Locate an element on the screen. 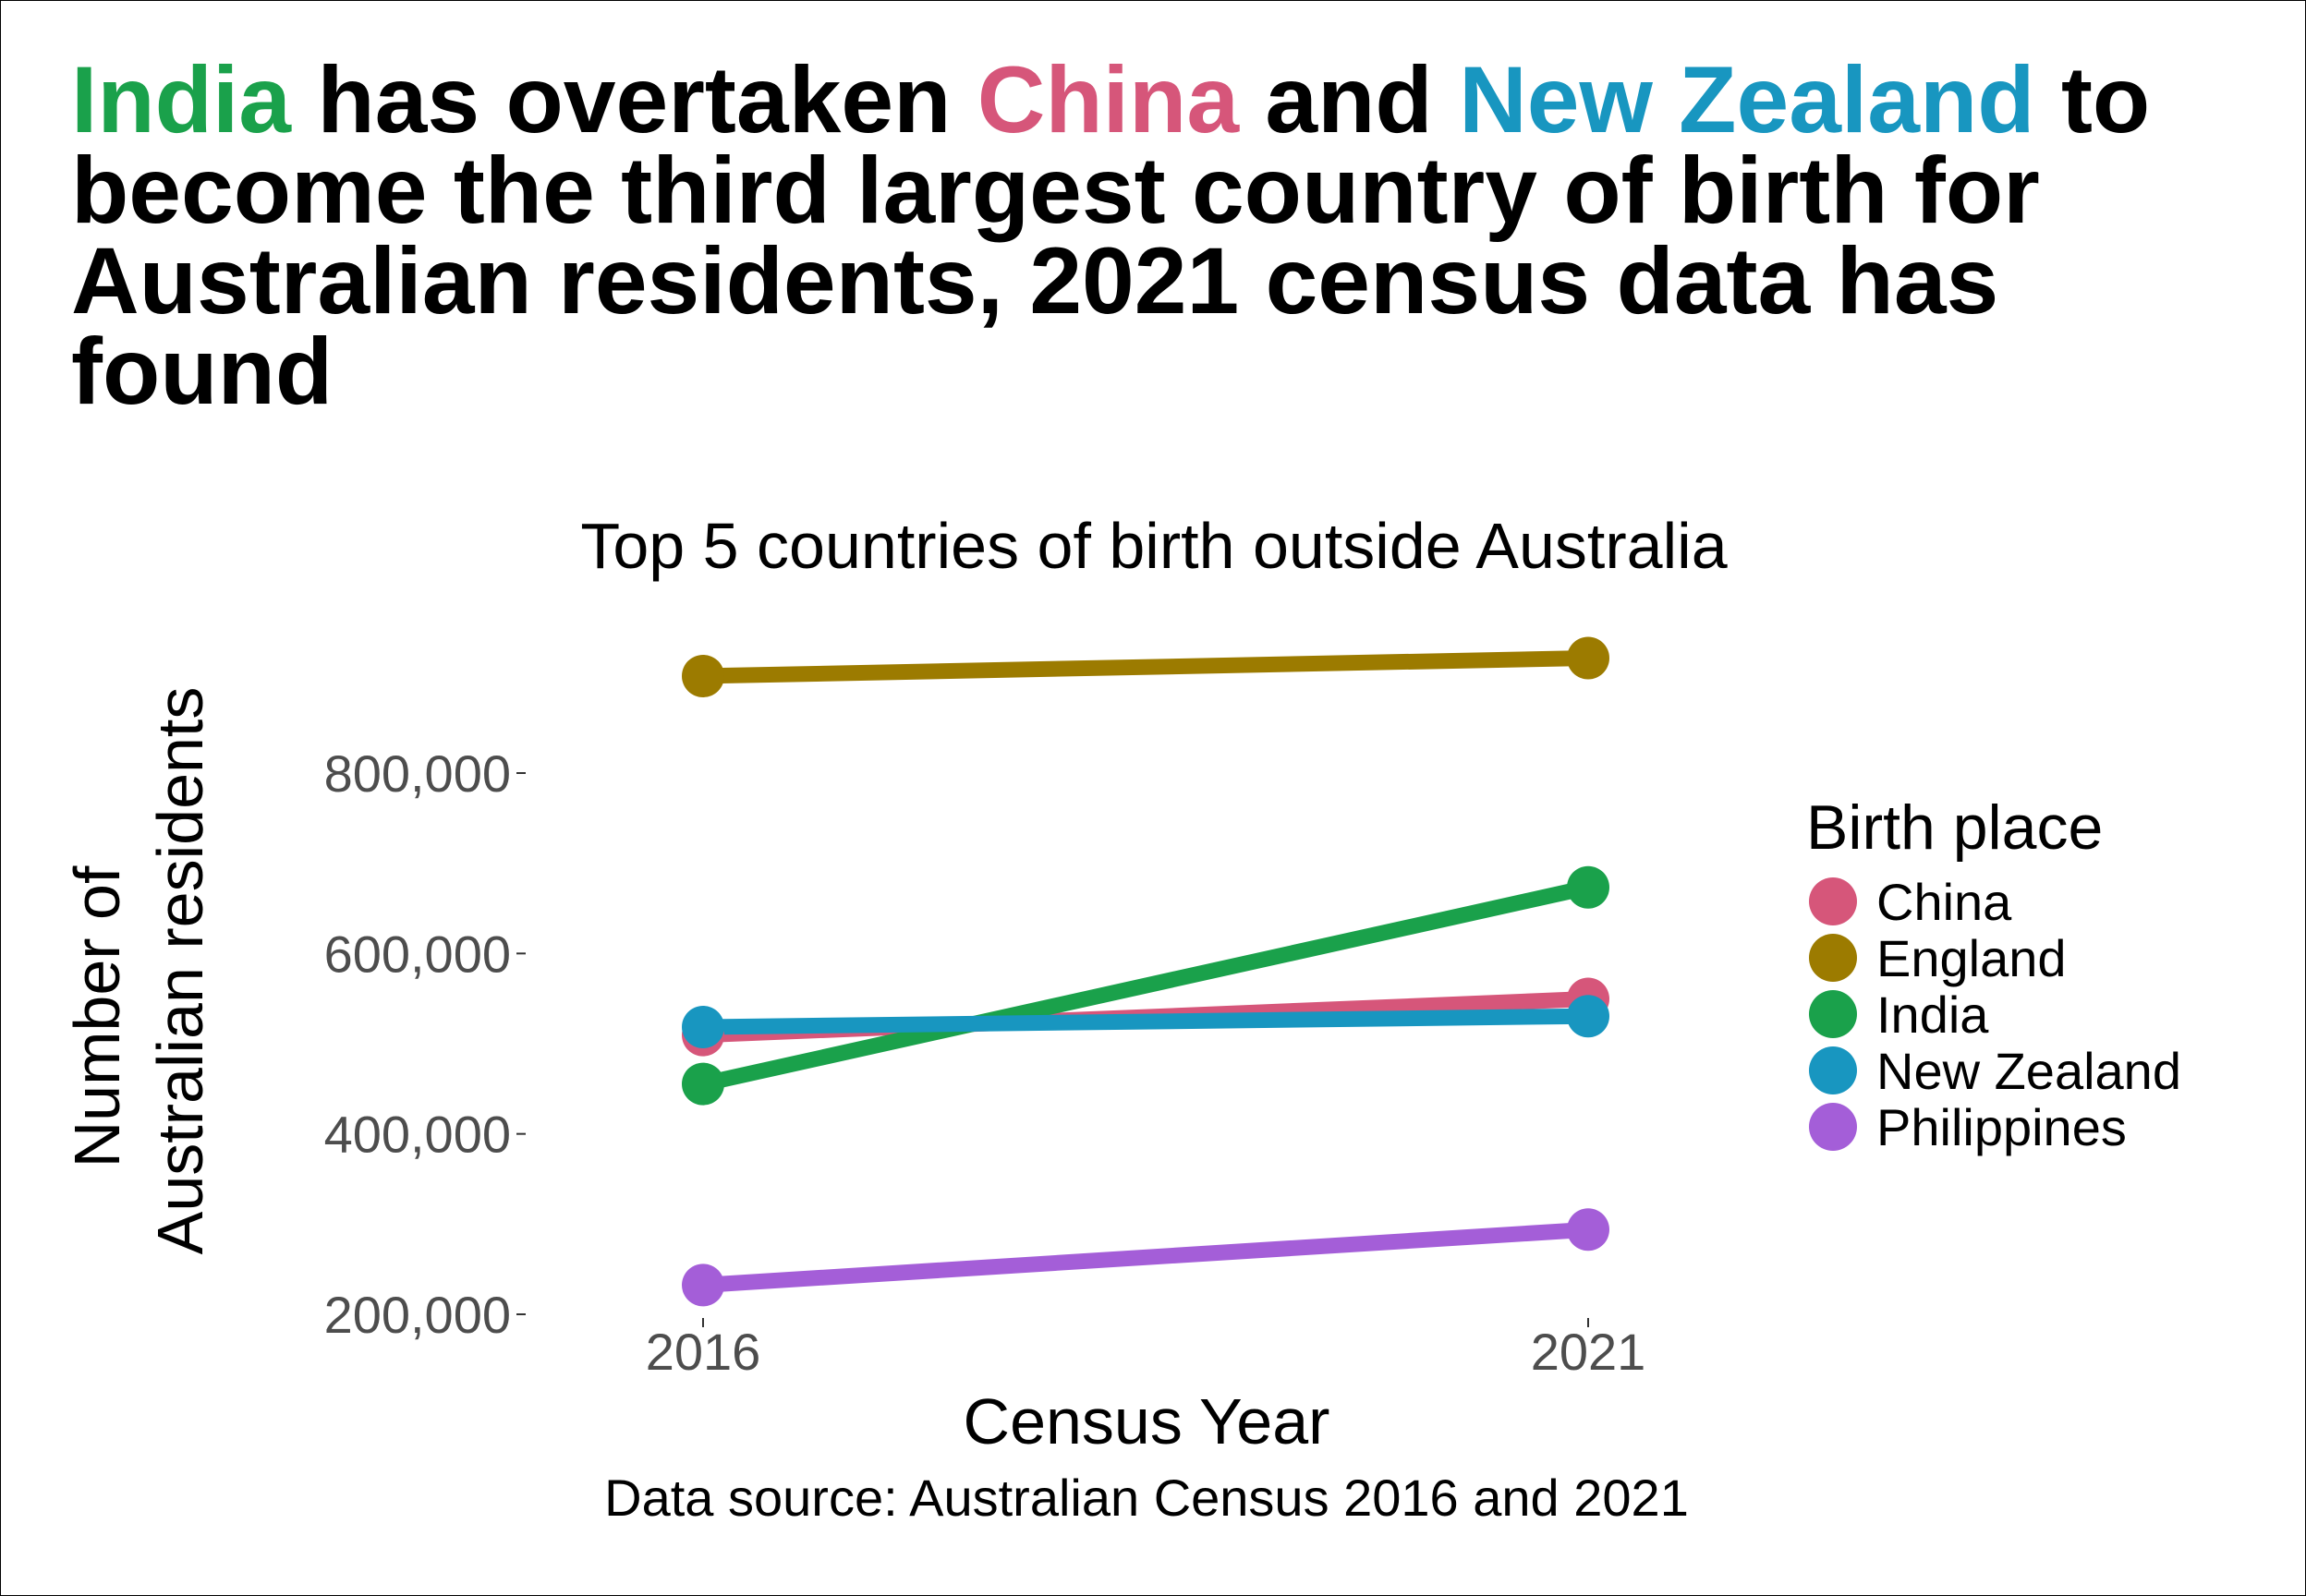 This screenshot has width=2306, height=1596. x-axis: 2016 2021 is located at coordinates (1146, 1349).